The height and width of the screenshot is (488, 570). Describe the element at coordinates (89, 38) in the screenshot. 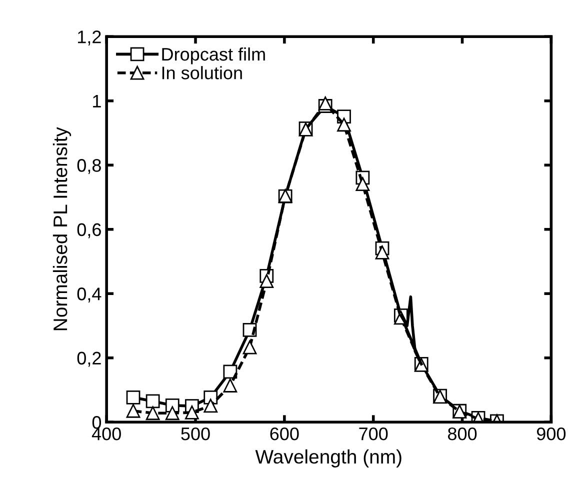

I see `y-tick-label: 1,2` at that location.